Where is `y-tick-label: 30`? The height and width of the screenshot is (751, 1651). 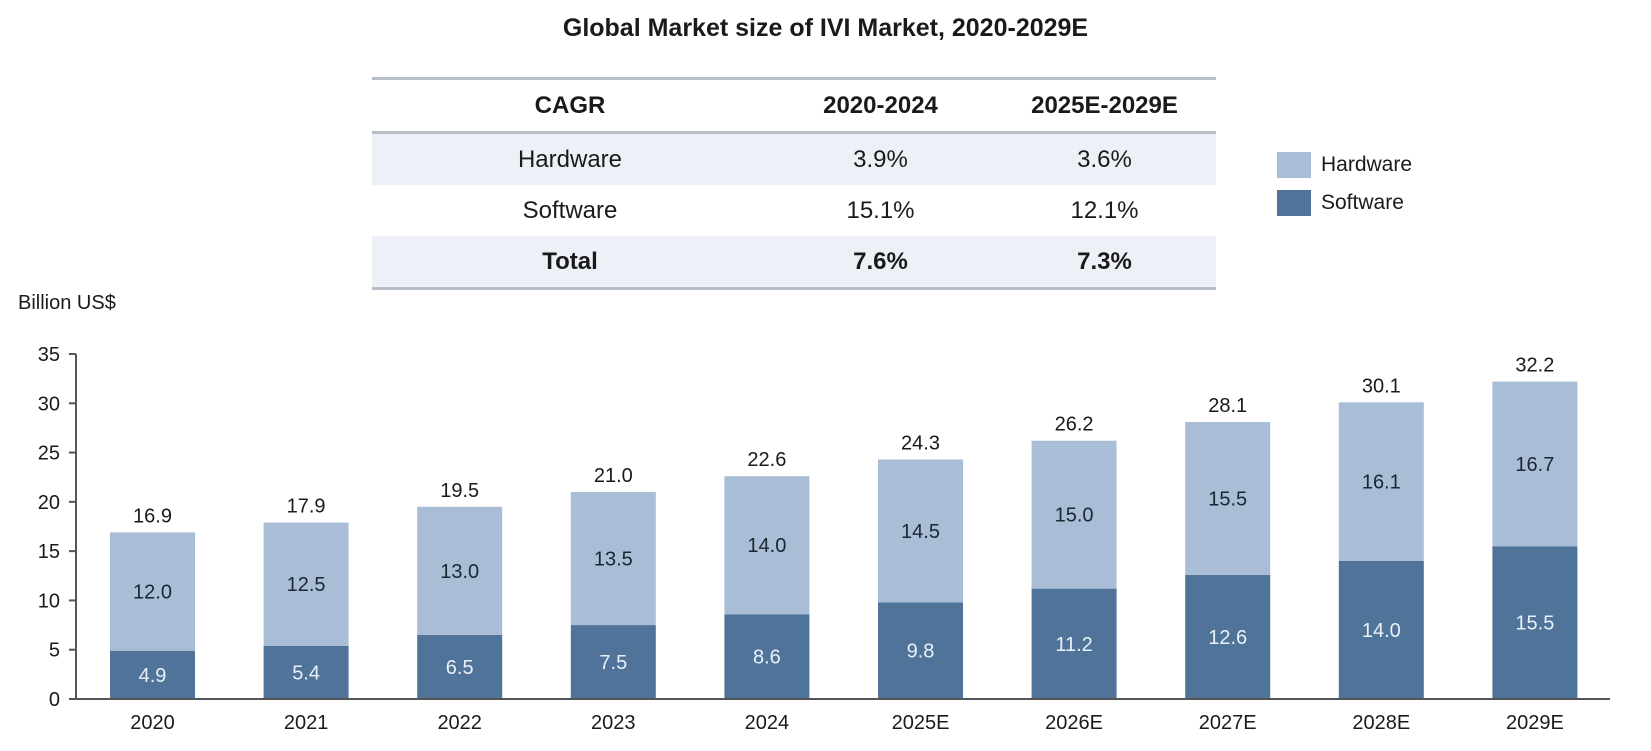 y-tick-label: 30 is located at coordinates (49, 404).